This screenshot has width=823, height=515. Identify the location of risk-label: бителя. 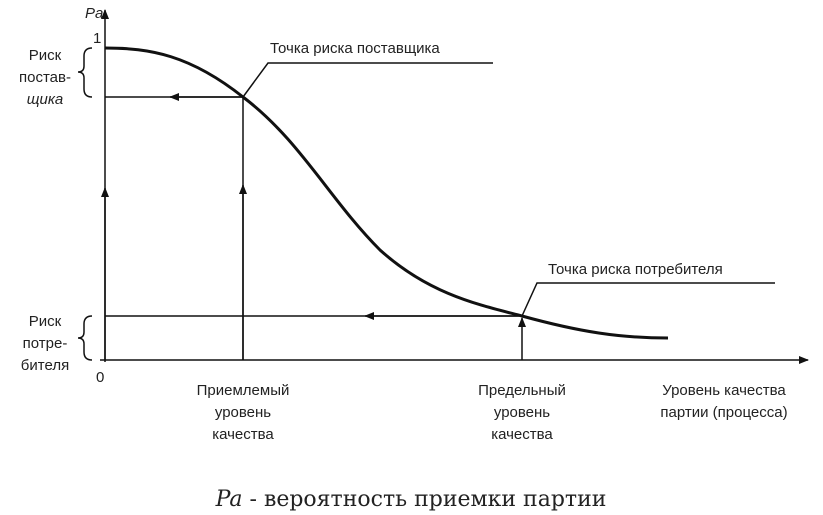
(45, 365).